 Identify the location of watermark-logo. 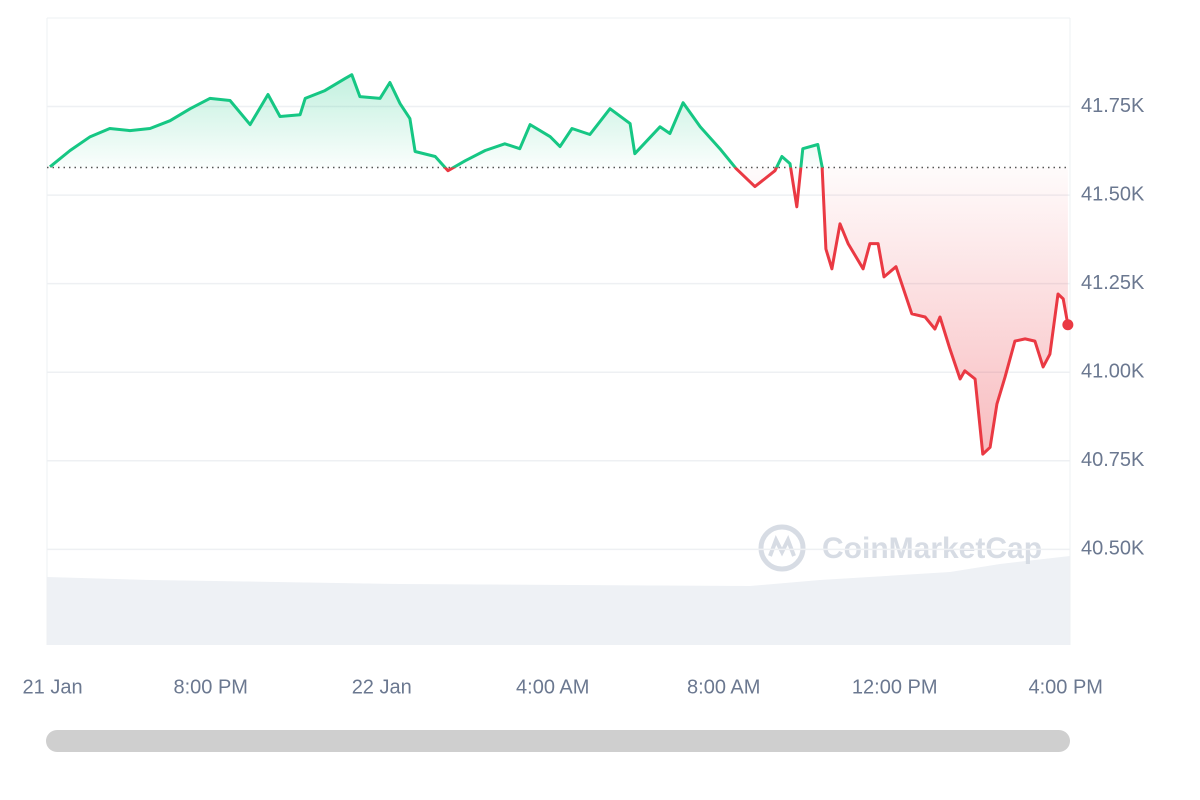
(782, 548).